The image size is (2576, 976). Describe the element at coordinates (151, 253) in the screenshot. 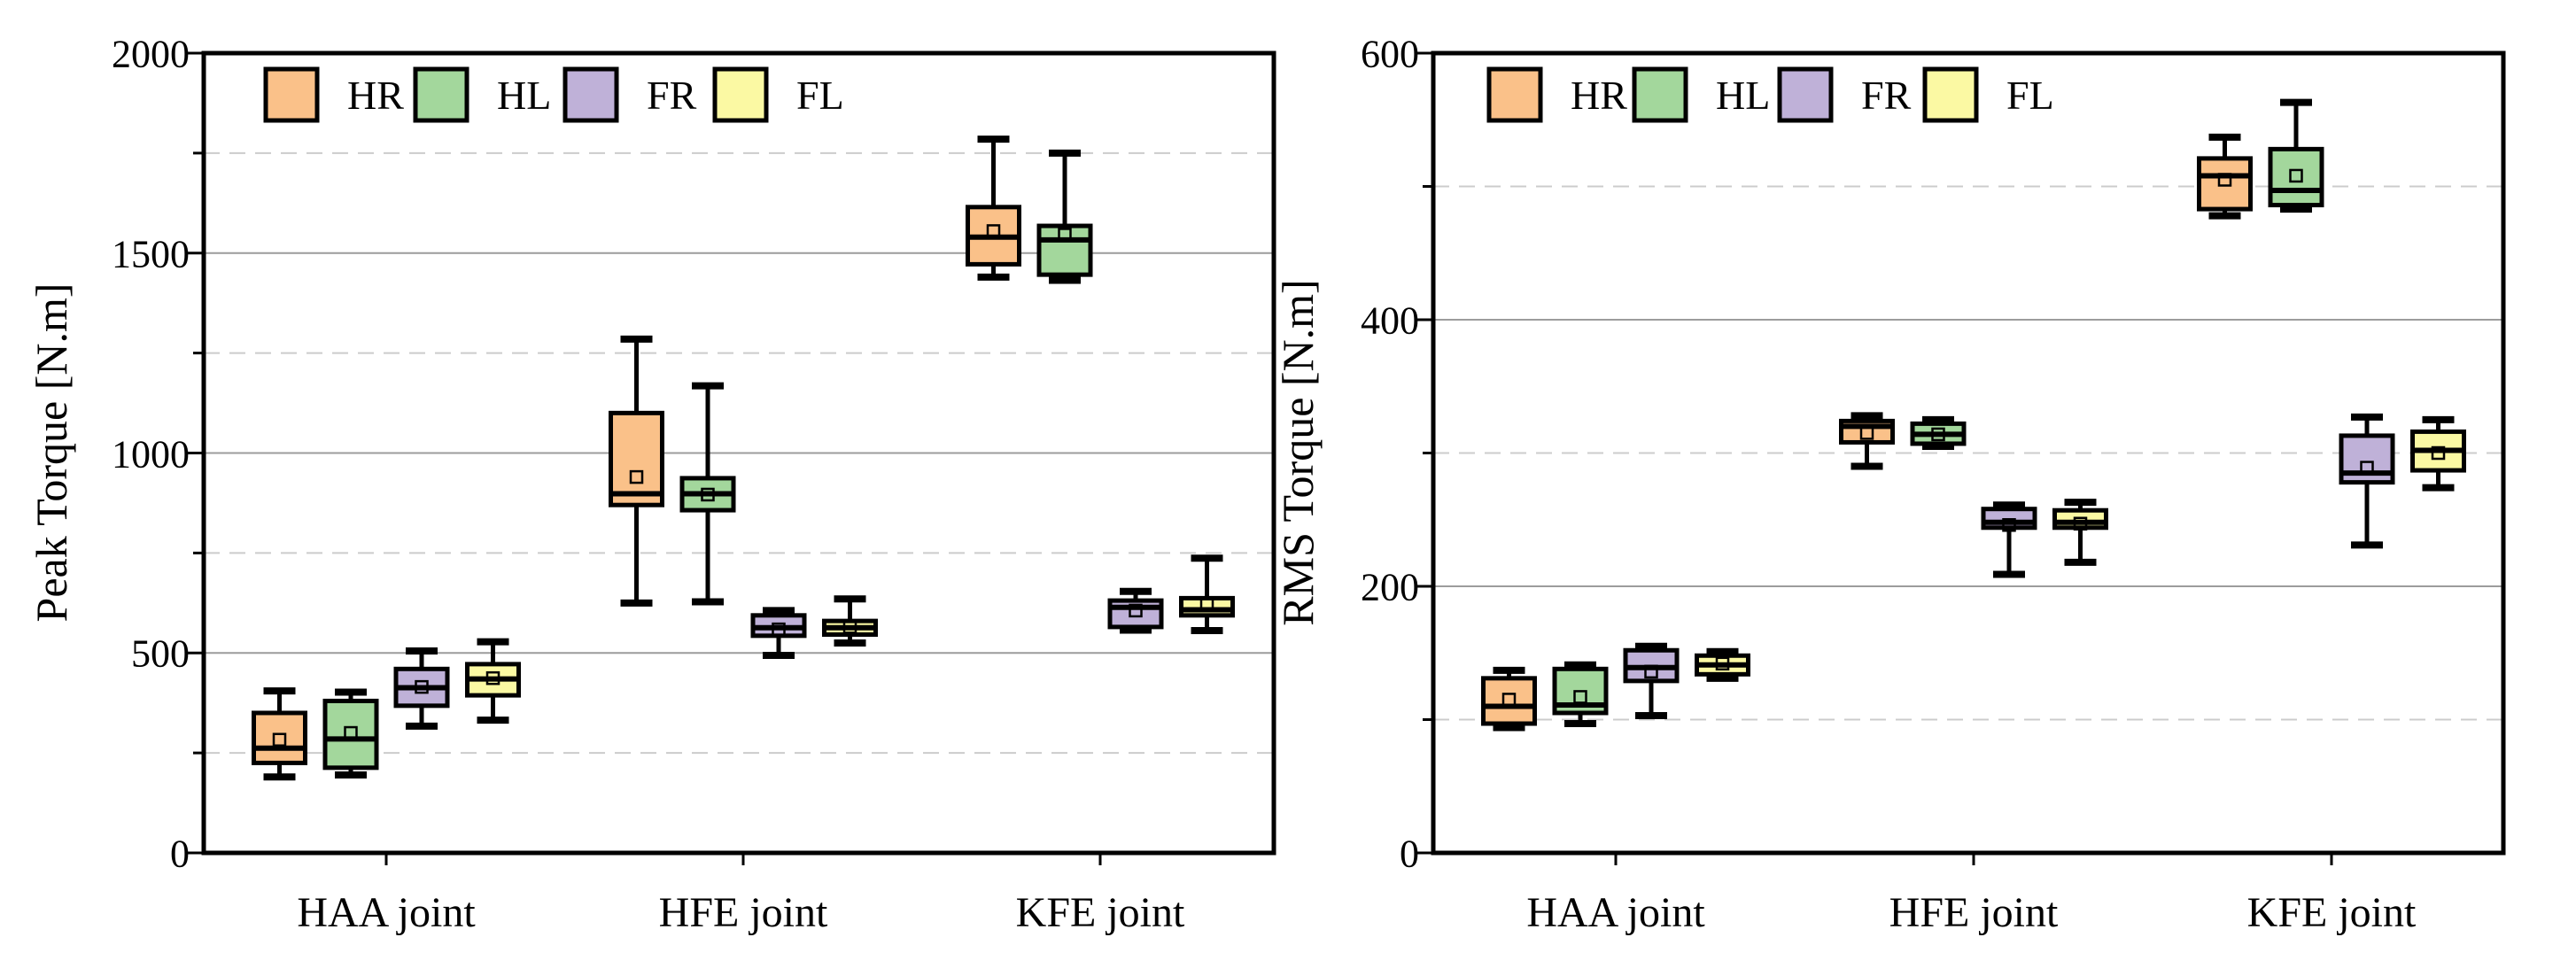

I see `y-tick-label: 1500` at that location.